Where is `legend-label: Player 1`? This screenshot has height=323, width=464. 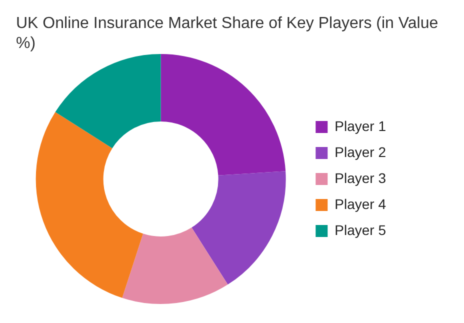 legend-label: Player 1 is located at coordinates (360, 126).